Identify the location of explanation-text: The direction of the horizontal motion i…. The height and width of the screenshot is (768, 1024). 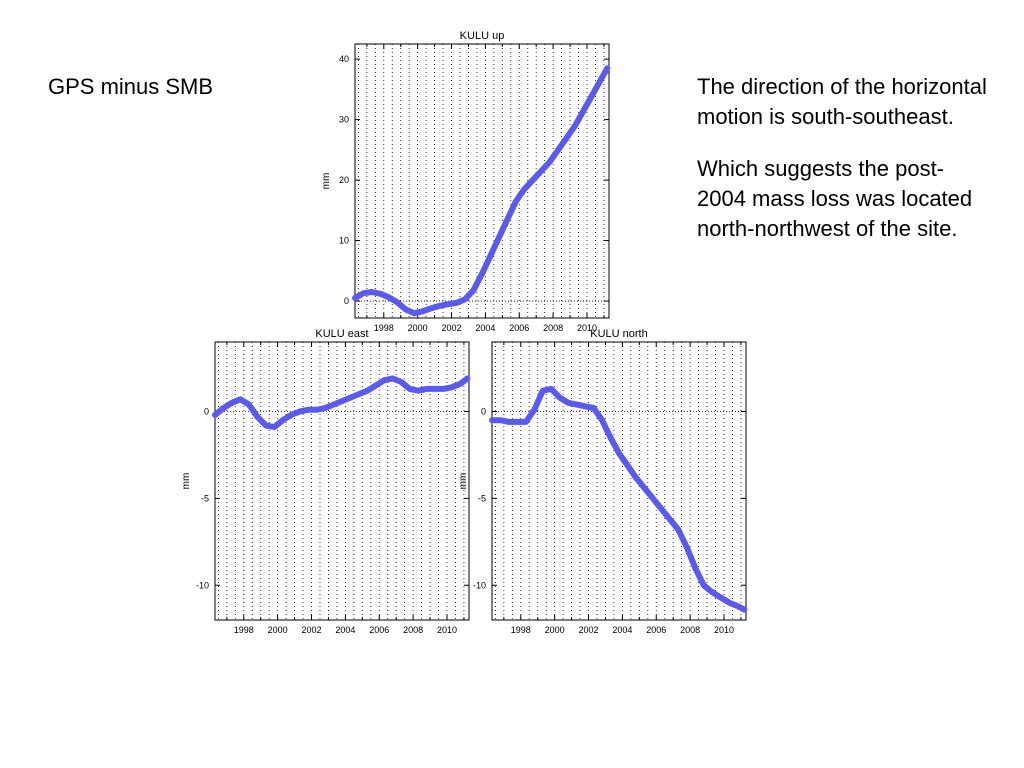
(842, 169).